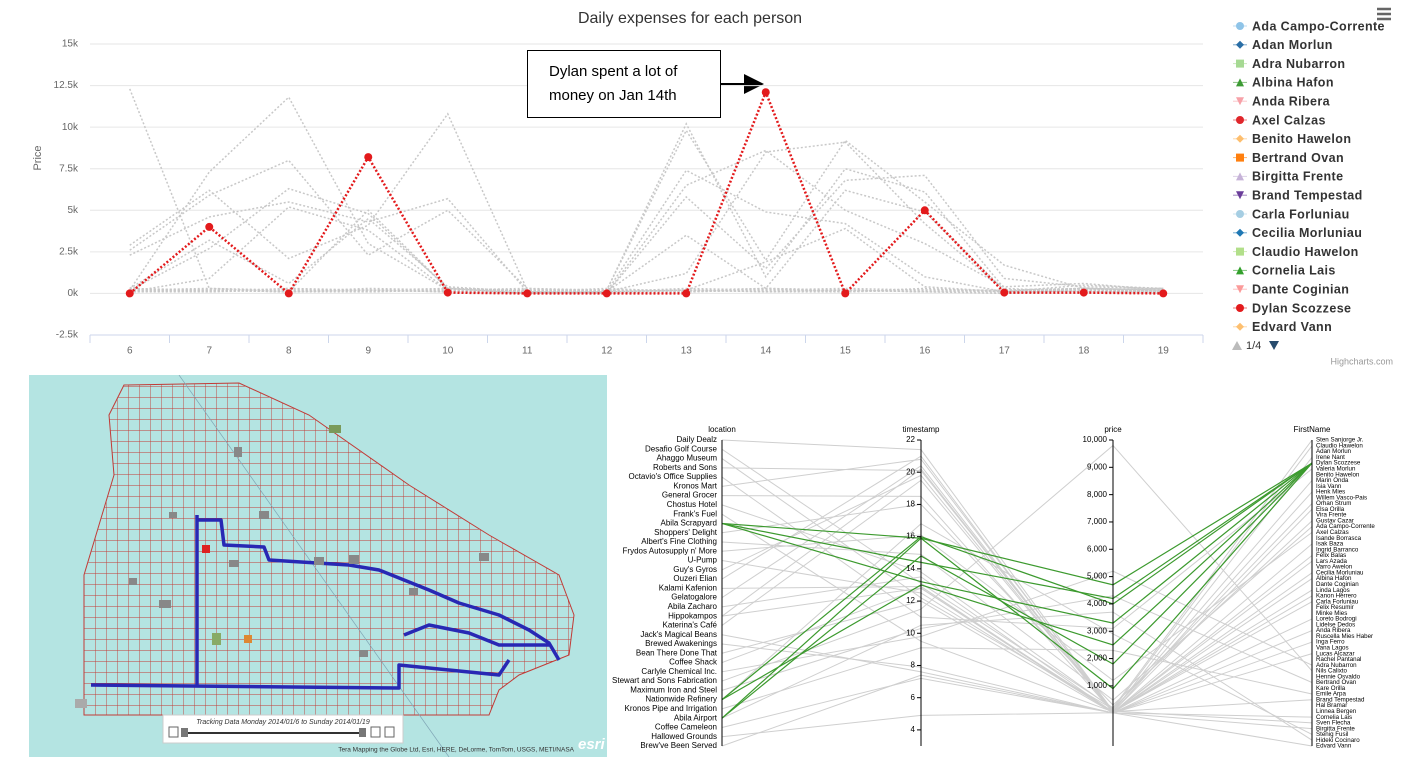  I want to click on x-tick-label: 7, so click(209, 351).